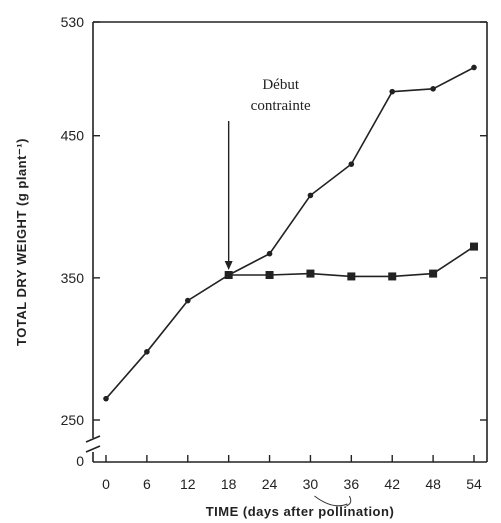 This screenshot has height=523, width=501. Describe the element at coordinates (80, 461) in the screenshot. I see `y-break-label: 0` at that location.